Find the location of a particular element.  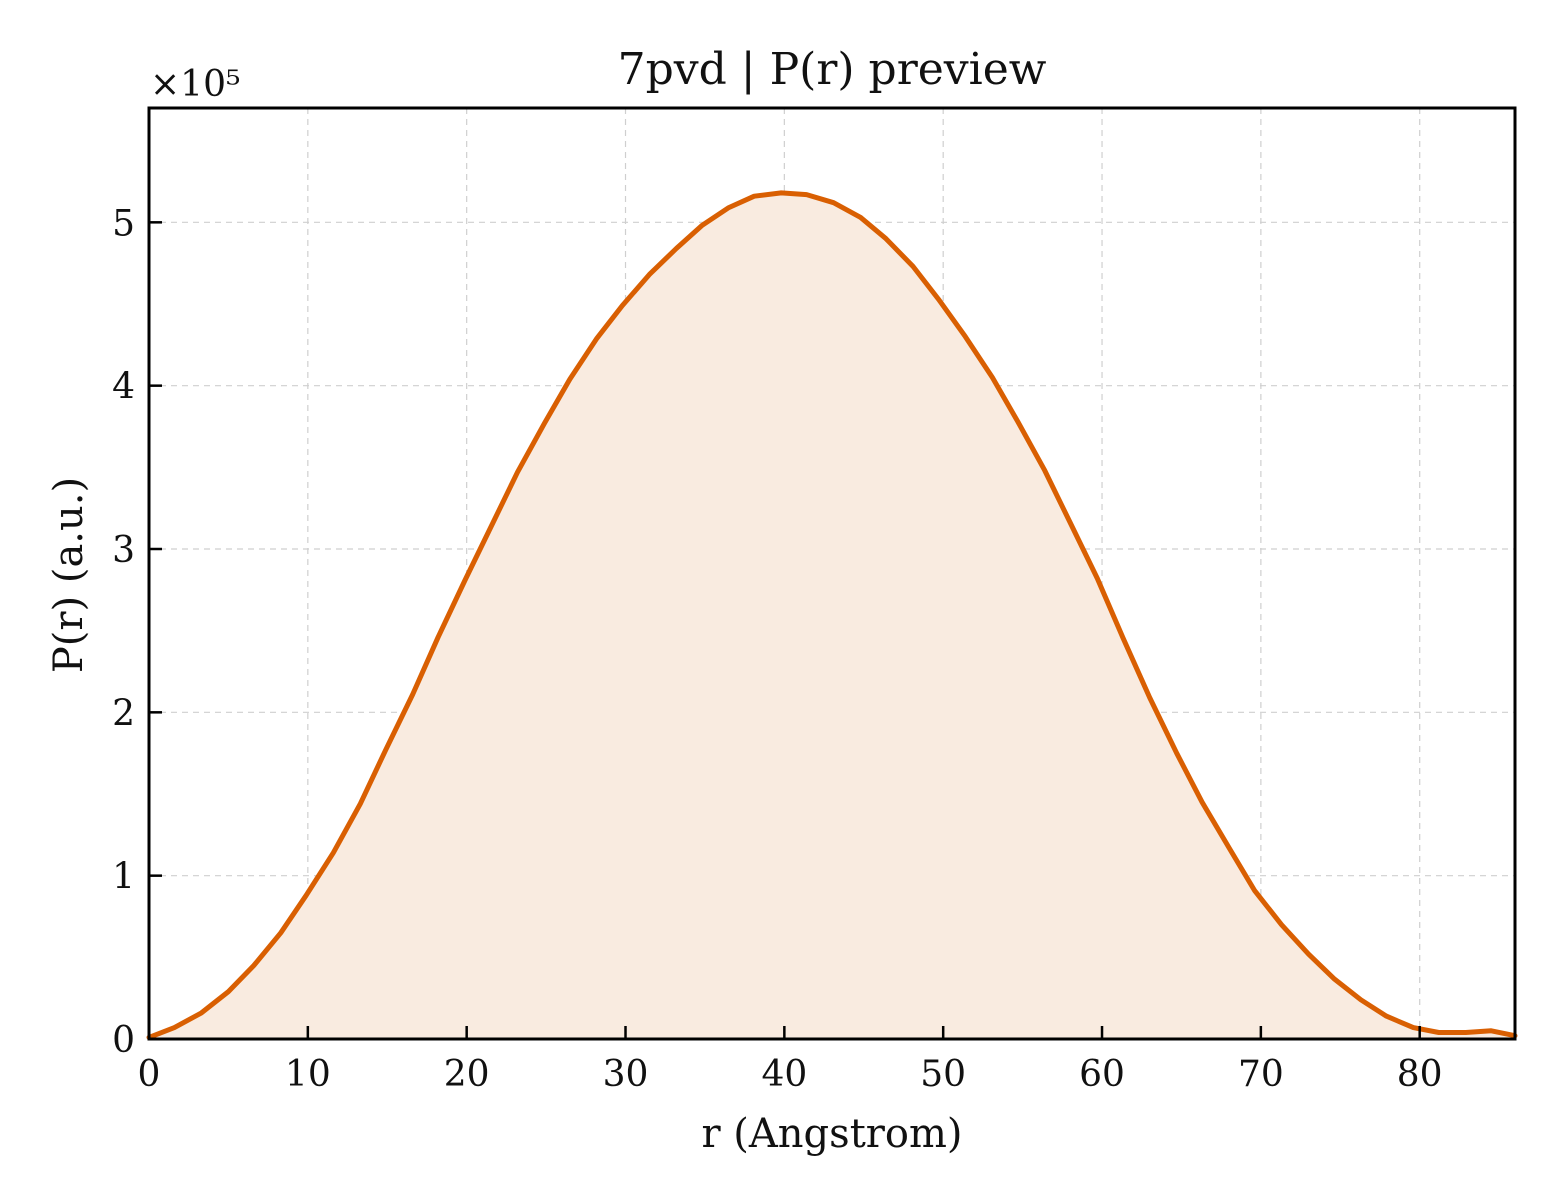

x-tick-label: 40 is located at coordinates (784, 1074).